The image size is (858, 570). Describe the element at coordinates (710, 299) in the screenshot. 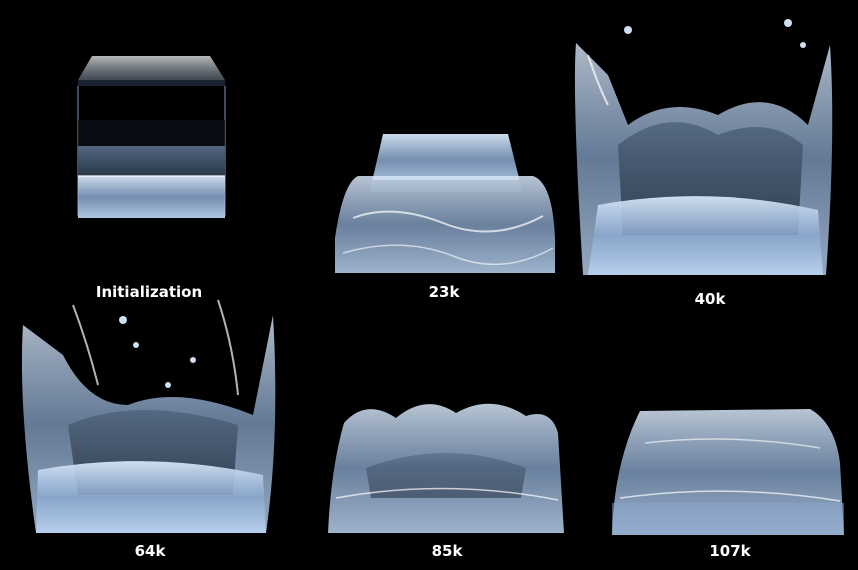

I see `caption-40k: 40k` at that location.